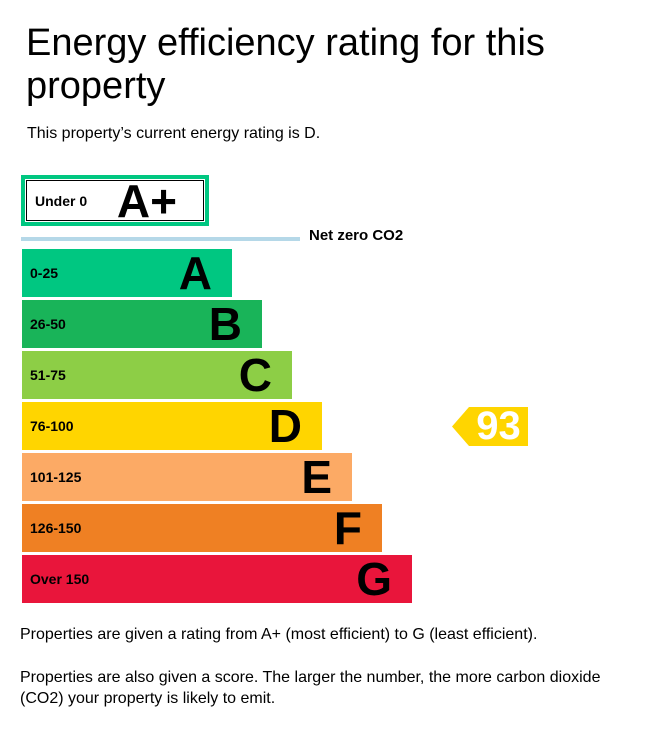  I want to click on band-range-label: 26-50, so click(48, 324).